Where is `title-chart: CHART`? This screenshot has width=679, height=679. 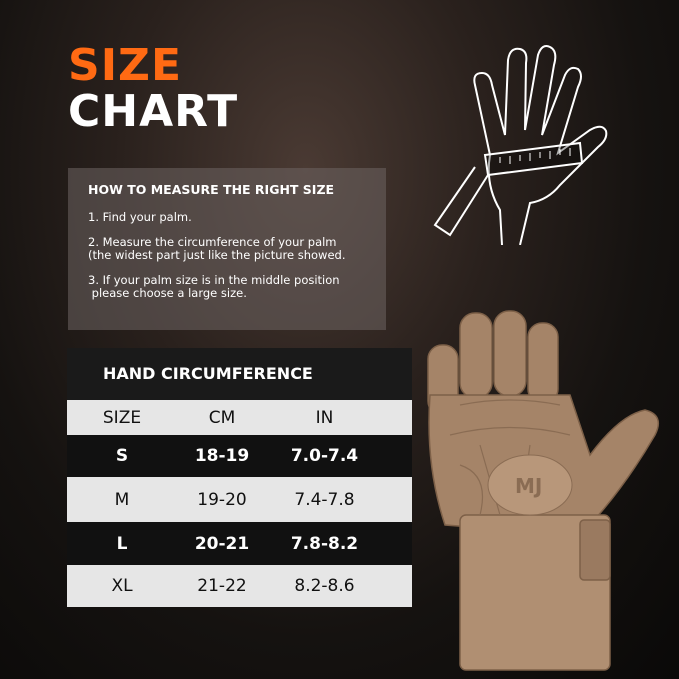 title-chart: CHART is located at coordinates (153, 111).